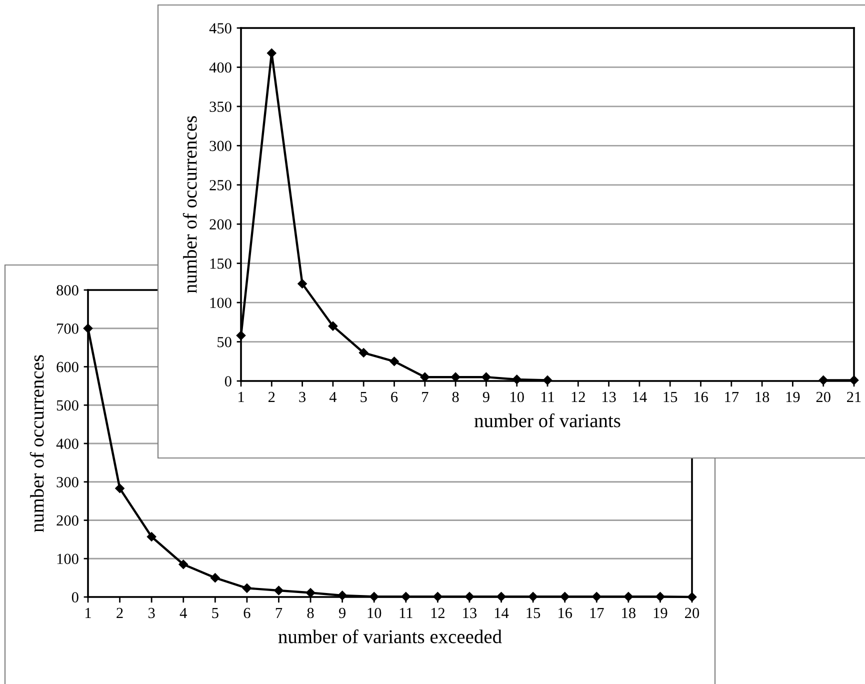 Image resolution: width=865 pixels, height=684 pixels. Describe the element at coordinates (221, 185) in the screenshot. I see `y-tick-label: 250` at that location.